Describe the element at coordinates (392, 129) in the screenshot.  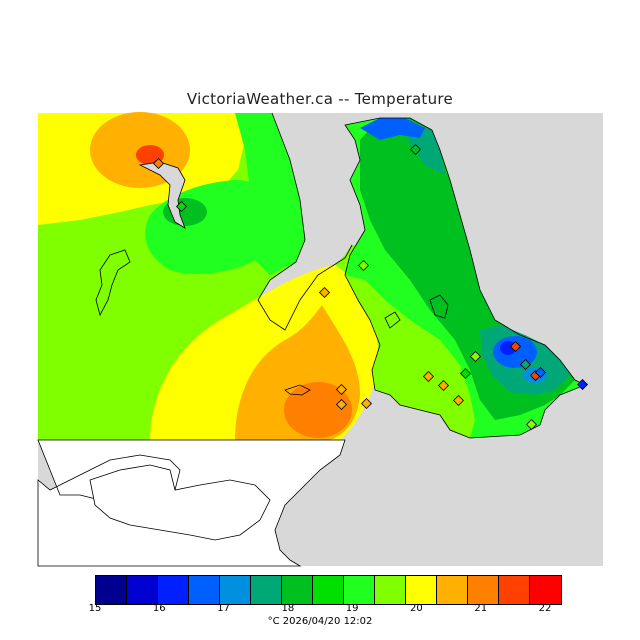
I see `blue-north` at that location.